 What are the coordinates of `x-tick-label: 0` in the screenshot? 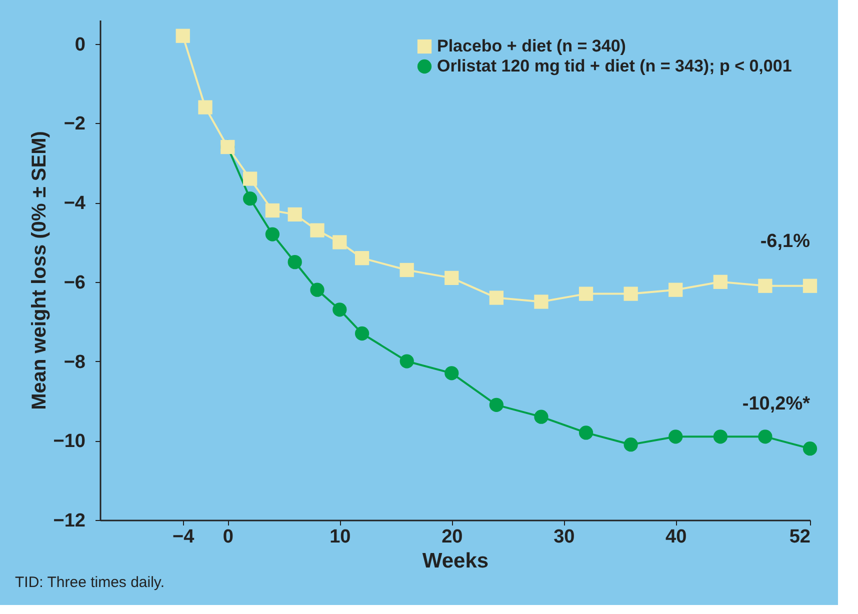 It's located at (228, 537).